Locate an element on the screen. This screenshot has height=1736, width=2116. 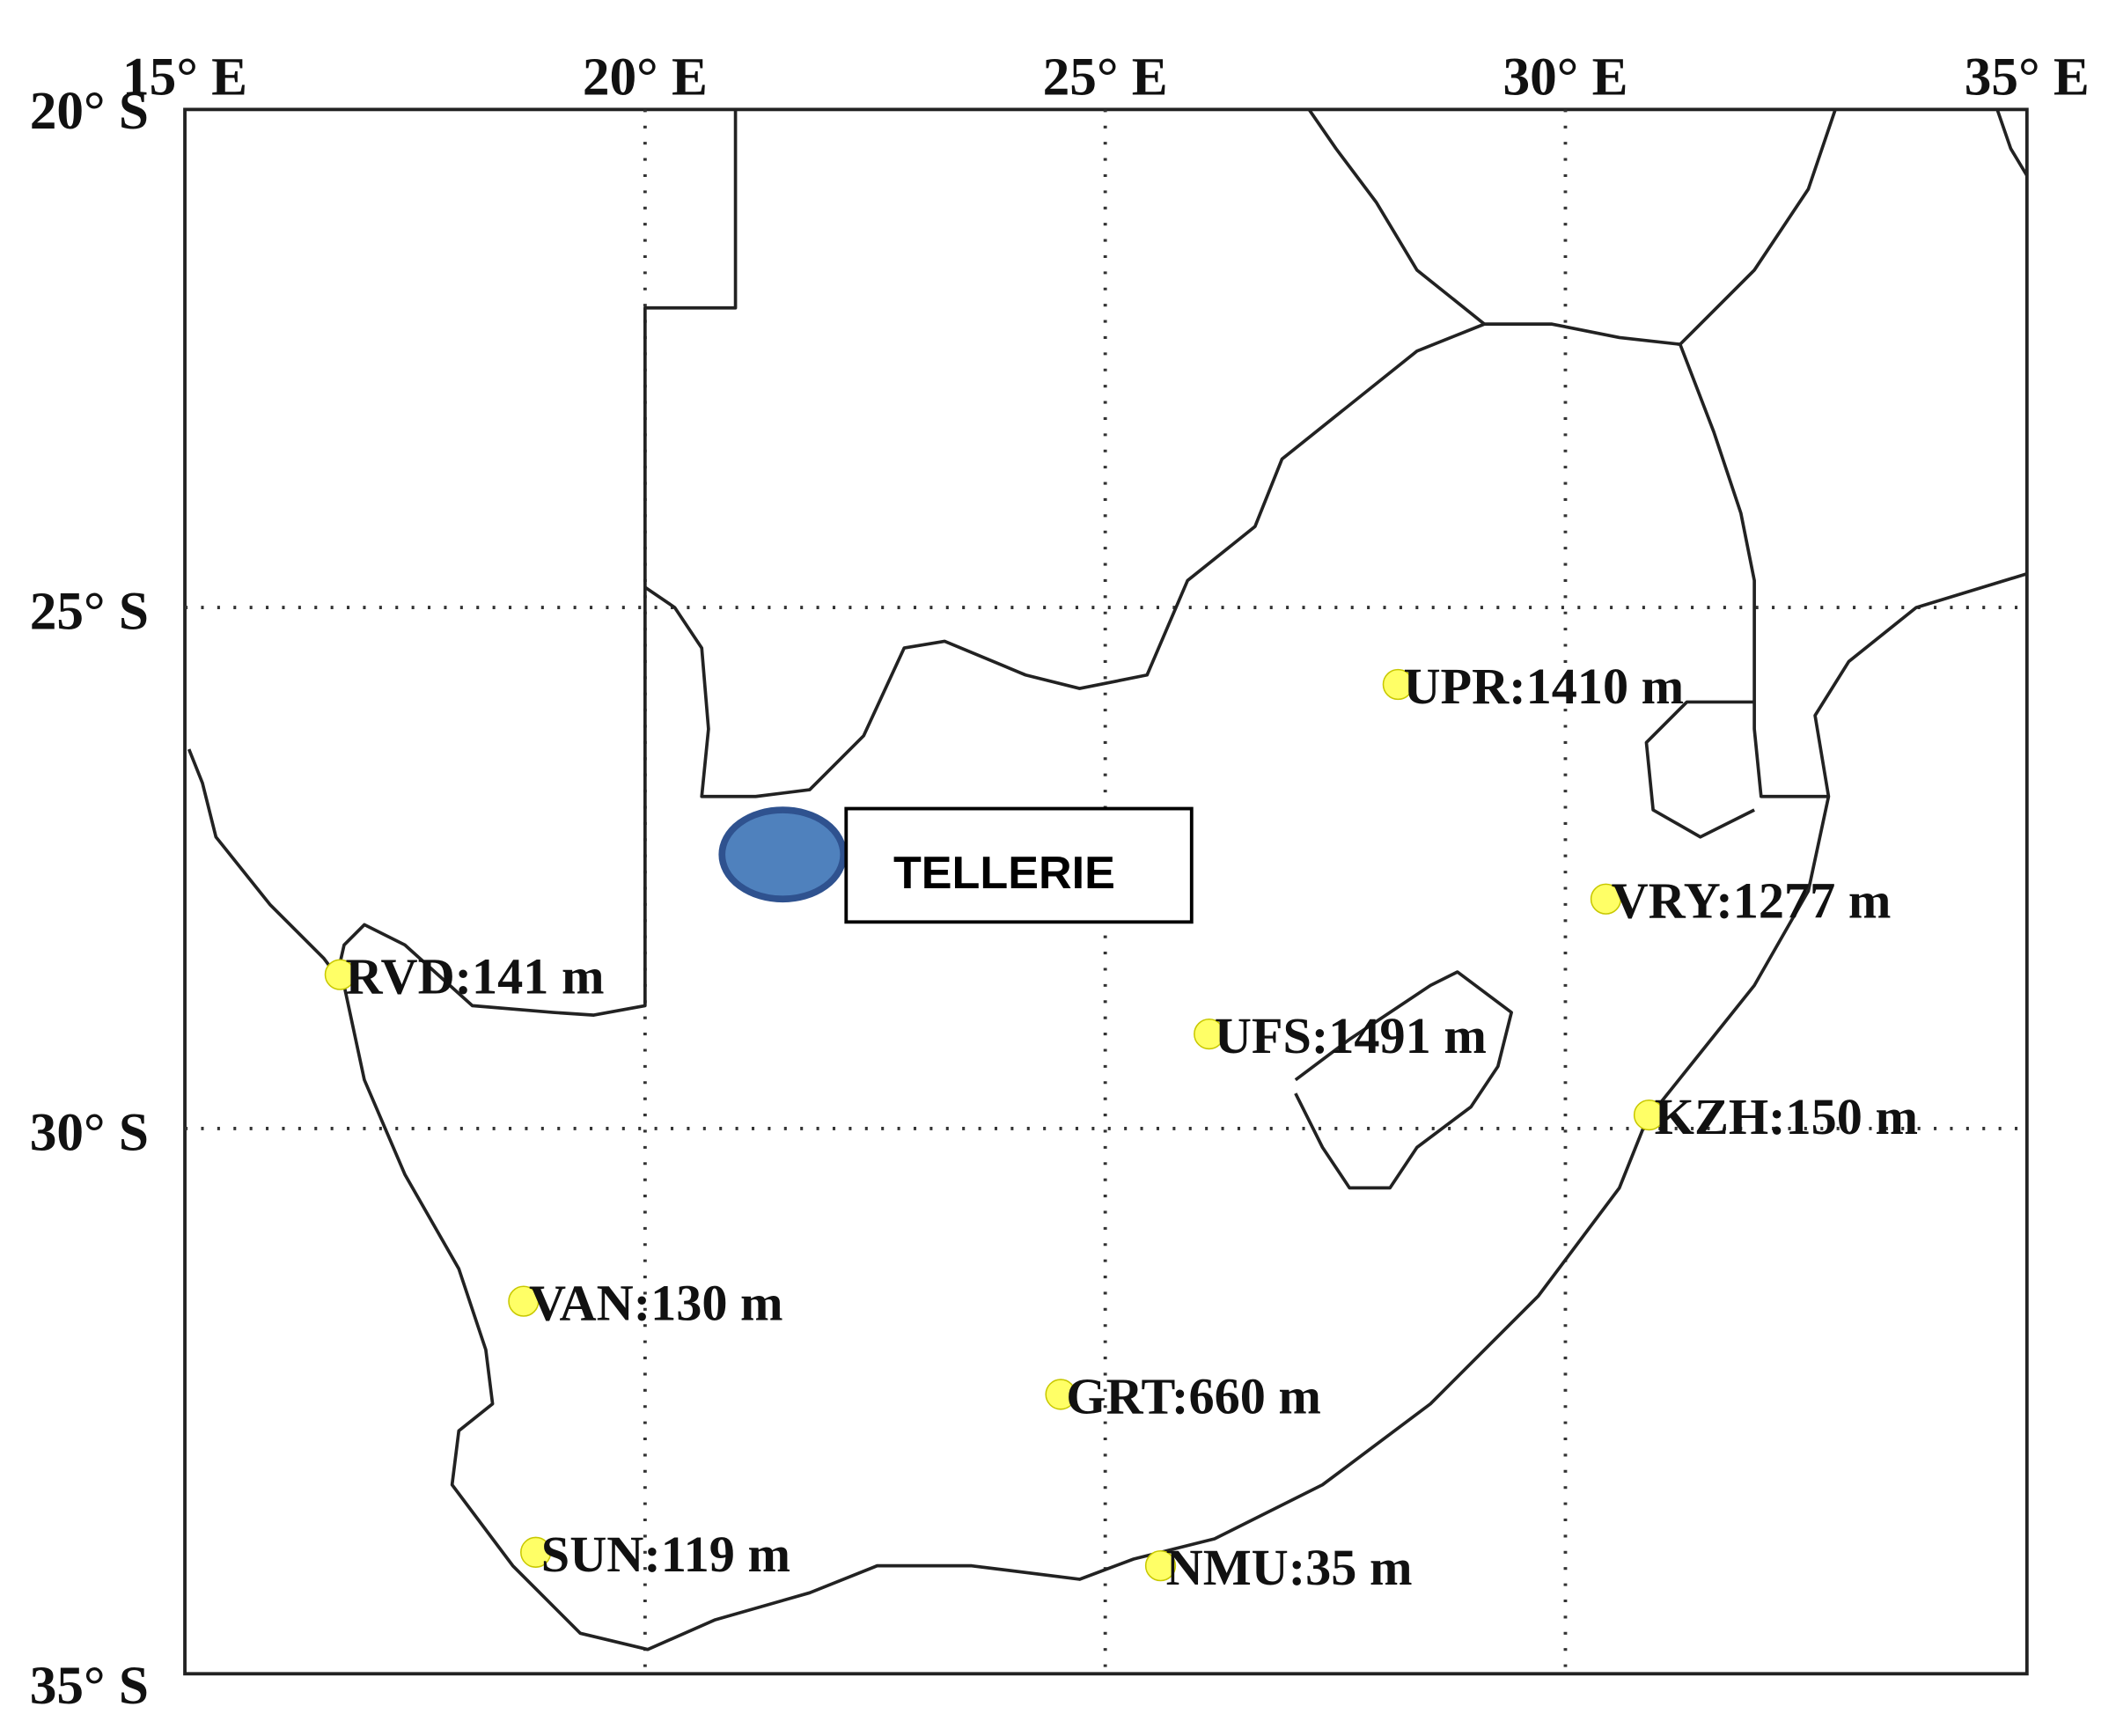
botswana-border is located at coordinates (1161, 560).